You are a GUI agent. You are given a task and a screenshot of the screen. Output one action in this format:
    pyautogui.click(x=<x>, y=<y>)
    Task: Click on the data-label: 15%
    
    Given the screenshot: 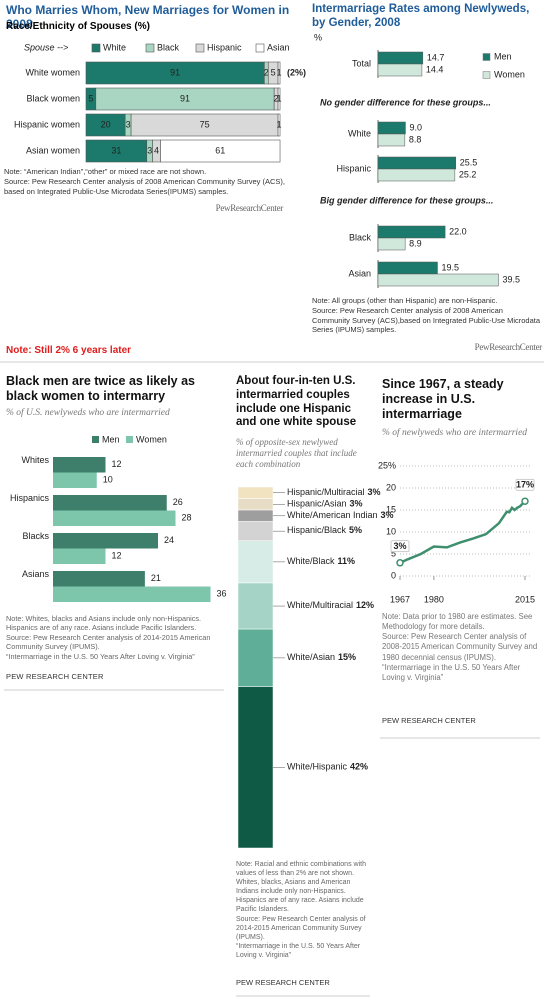 What is the action you would take?
    pyautogui.click(x=347, y=657)
    